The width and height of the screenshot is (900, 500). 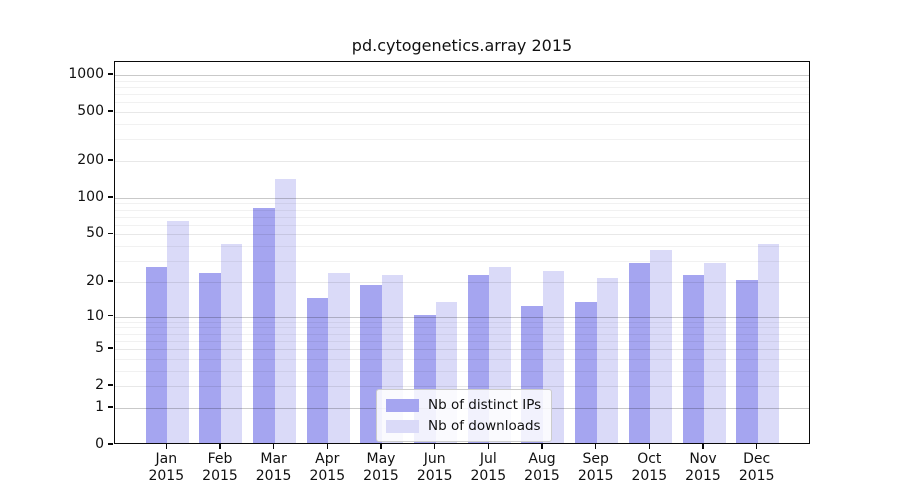 What do you see at coordinates (99, 348) in the screenshot?
I see `y-tick-label: 5` at bounding box center [99, 348].